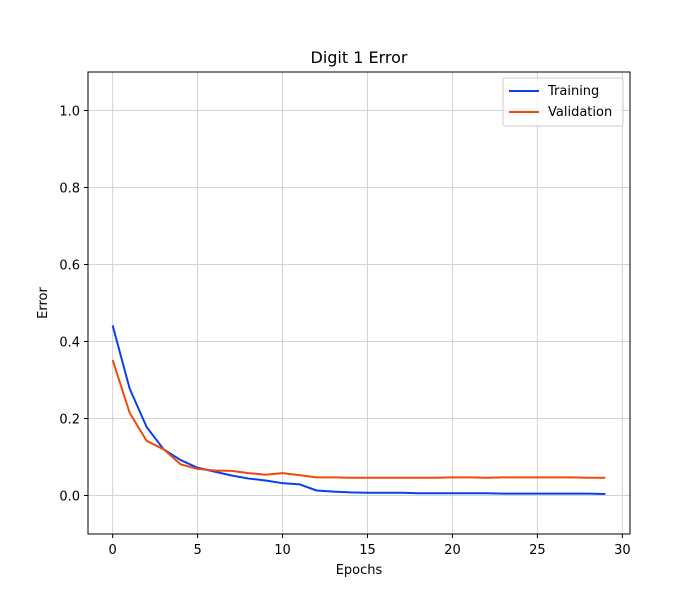  Describe the element at coordinates (580, 112) in the screenshot. I see `legend-label-validation: Validation` at that location.